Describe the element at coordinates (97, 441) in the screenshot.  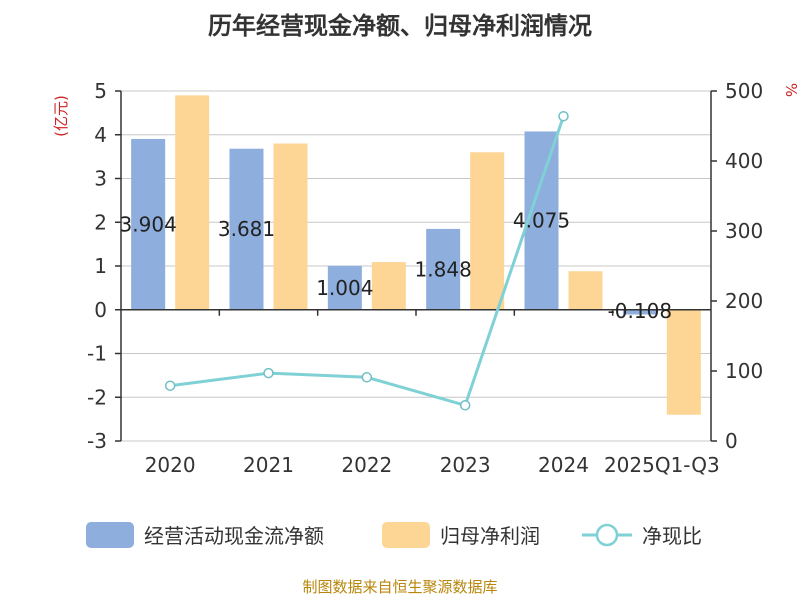
I see `left-axis-tick-label: -3` at that location.